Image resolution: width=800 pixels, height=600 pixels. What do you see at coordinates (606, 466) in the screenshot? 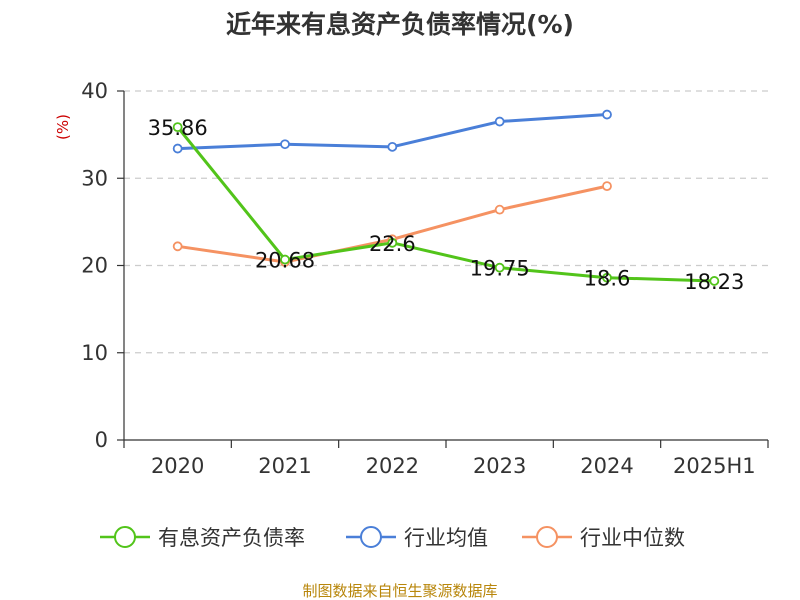
I see `x-tick-label: 2024` at bounding box center [606, 466].